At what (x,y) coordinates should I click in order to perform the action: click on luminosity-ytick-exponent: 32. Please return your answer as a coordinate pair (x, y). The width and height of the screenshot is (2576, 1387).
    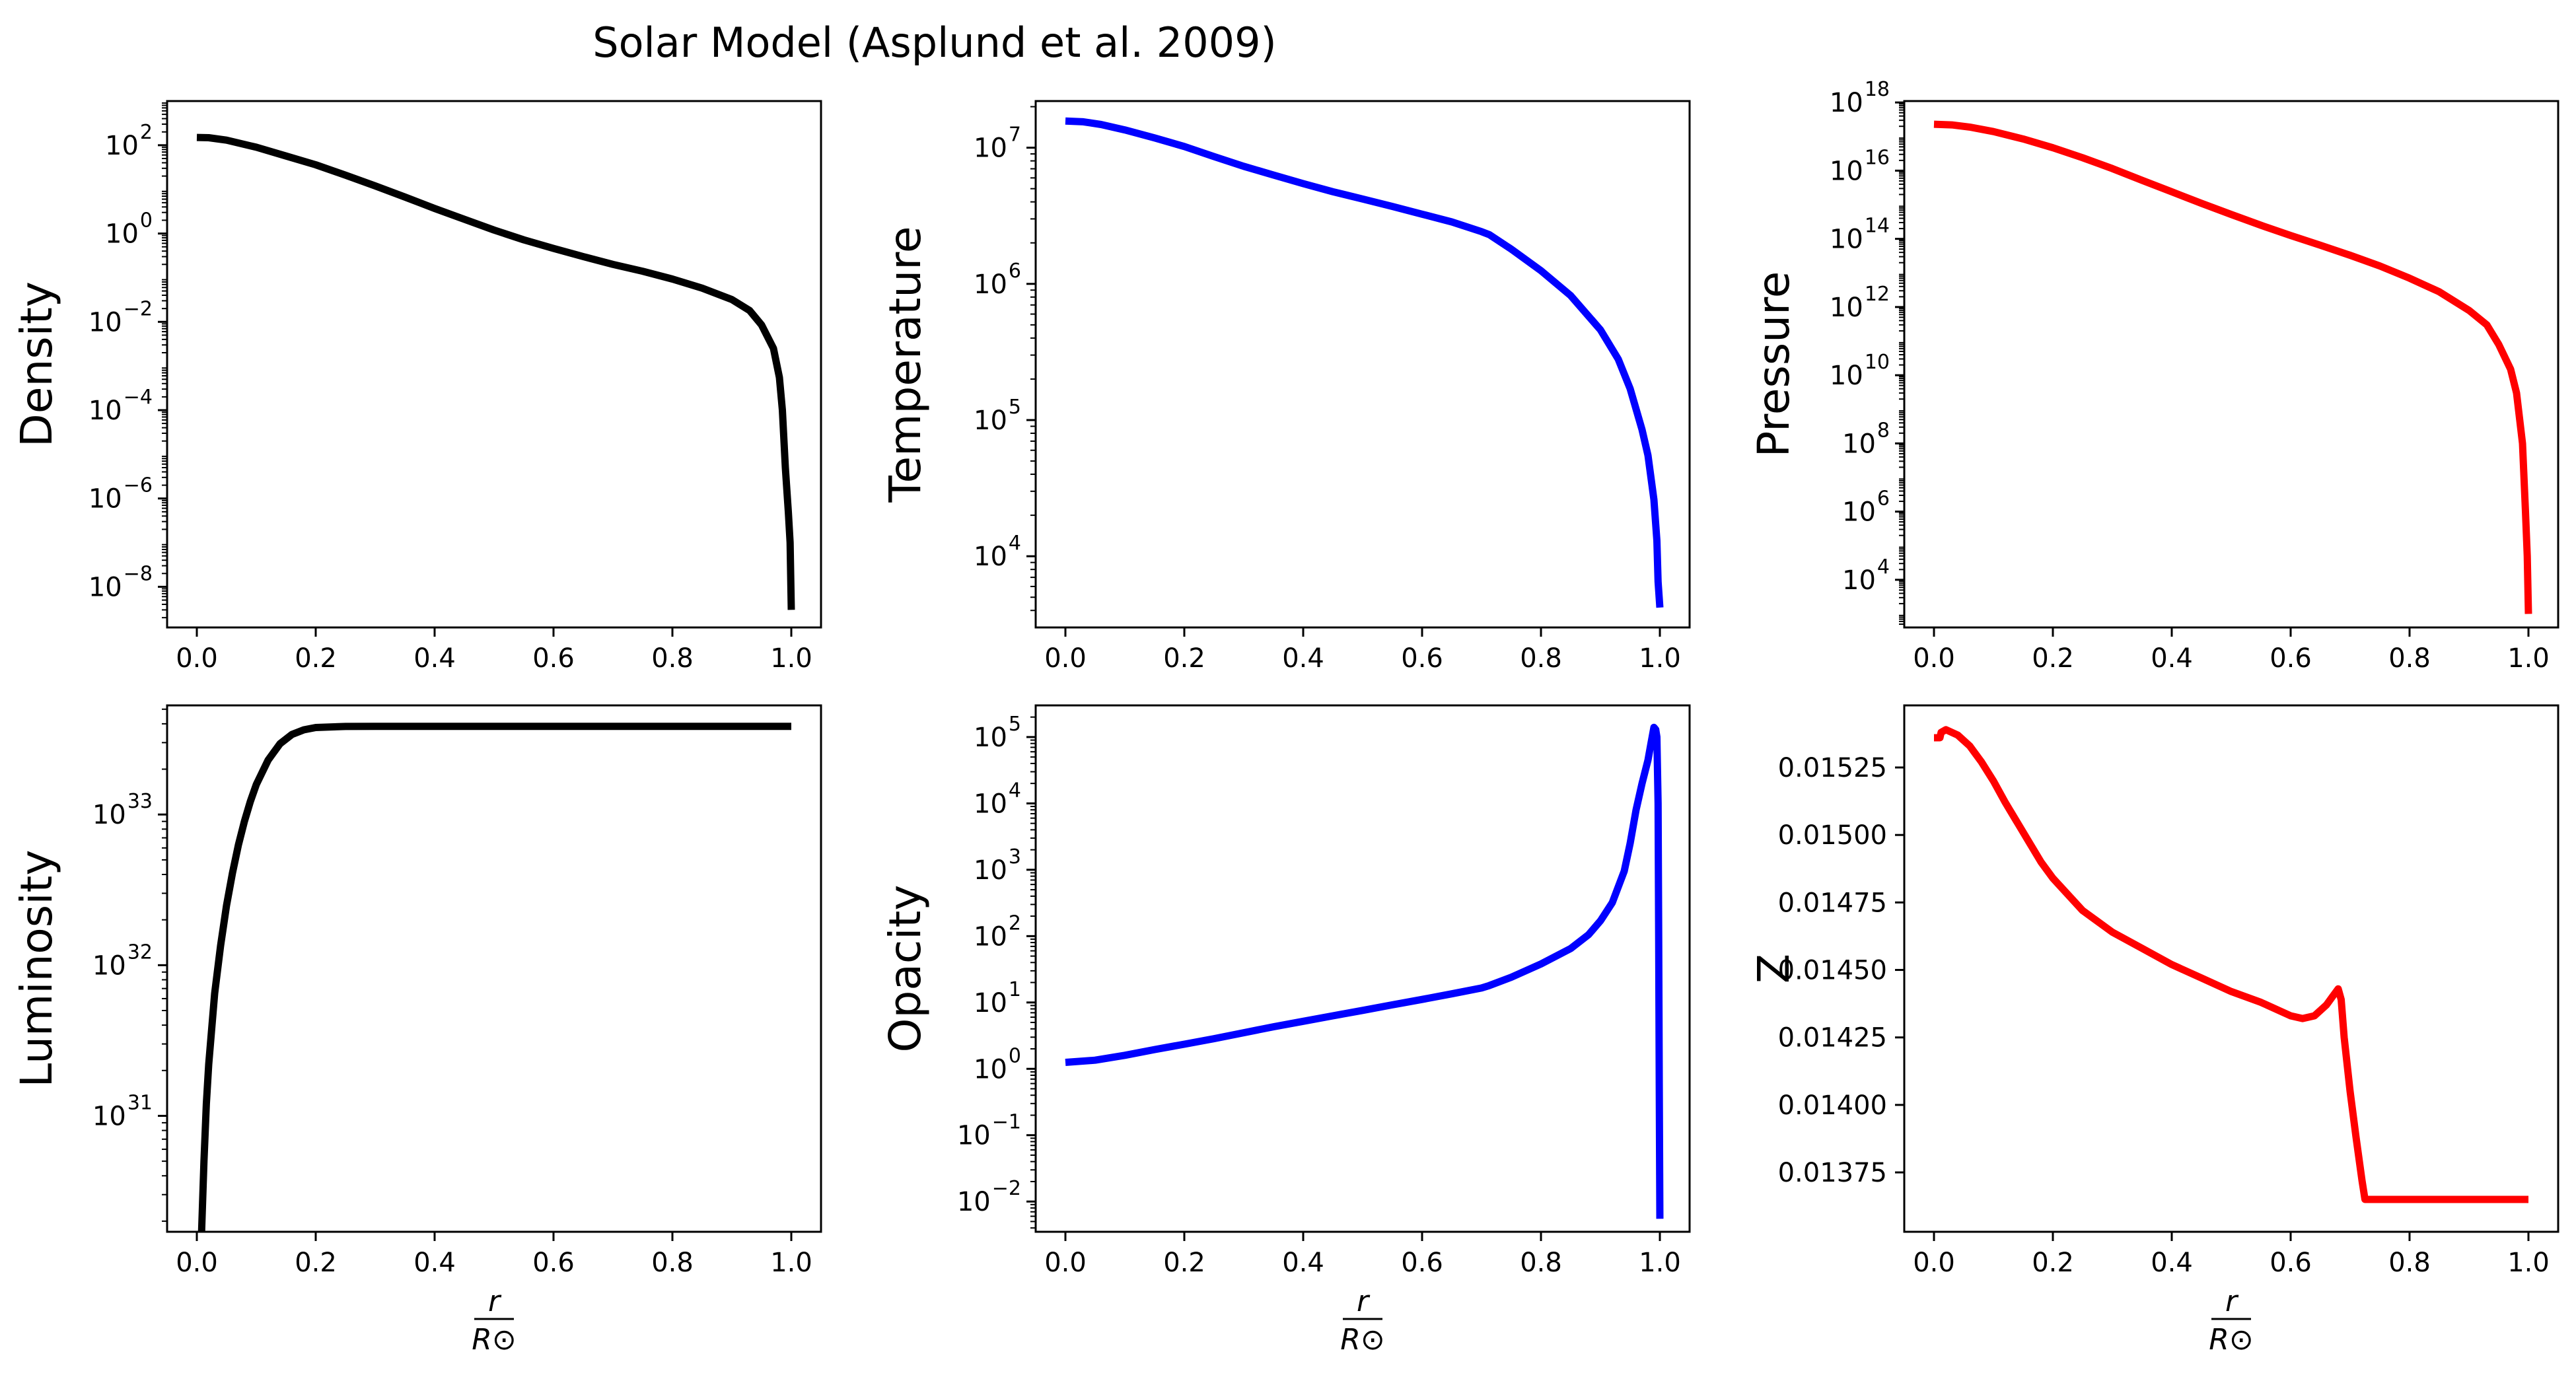
    Looking at the image, I should click on (140, 952).